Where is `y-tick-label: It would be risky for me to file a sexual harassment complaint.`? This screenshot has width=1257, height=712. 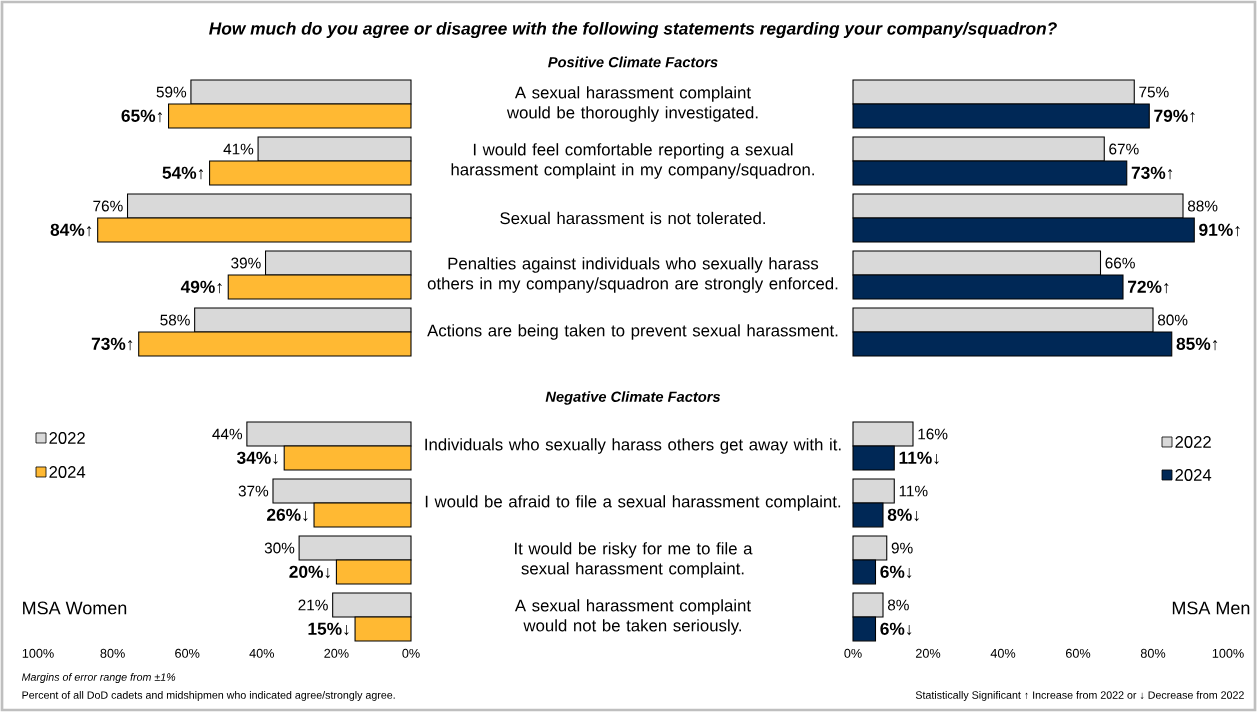 y-tick-label: It would be risky for me to file a sexual harassment complaint. is located at coordinates (634, 560).